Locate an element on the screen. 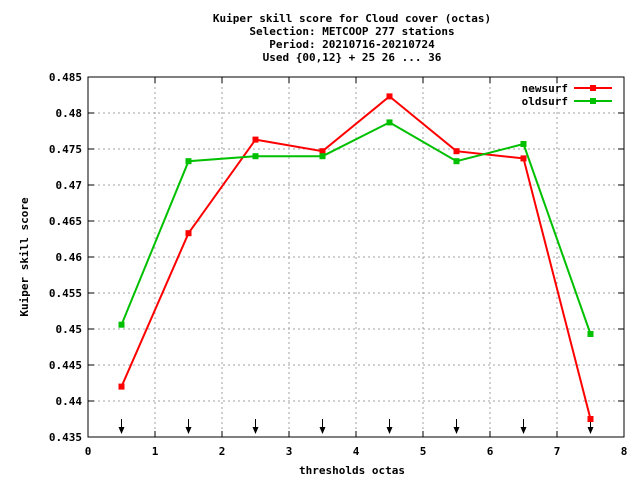 This screenshot has height=480, width=640. y-axis-label: Kuiper skill score is located at coordinates (24, 257).